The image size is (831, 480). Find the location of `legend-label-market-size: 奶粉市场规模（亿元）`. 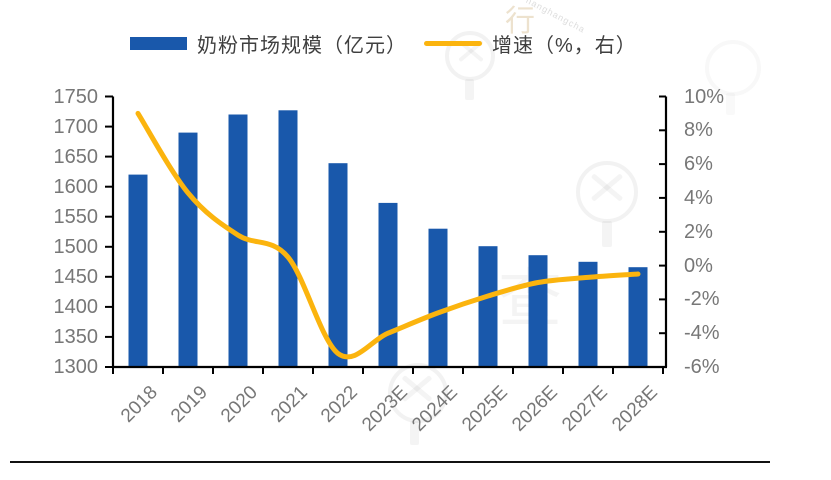

legend-label-market-size: 奶粉市场规模（亿元） is located at coordinates (302, 45).